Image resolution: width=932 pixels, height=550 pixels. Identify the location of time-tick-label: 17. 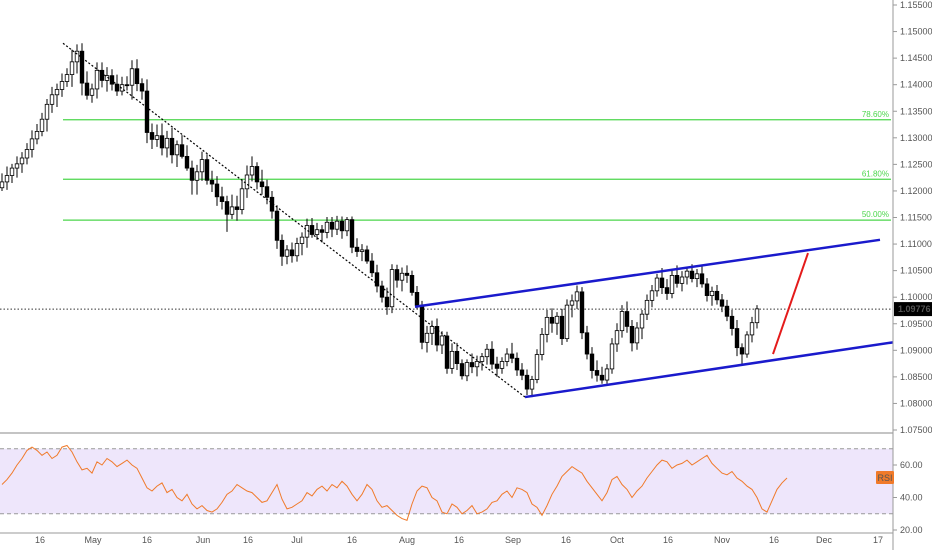
(878, 540).